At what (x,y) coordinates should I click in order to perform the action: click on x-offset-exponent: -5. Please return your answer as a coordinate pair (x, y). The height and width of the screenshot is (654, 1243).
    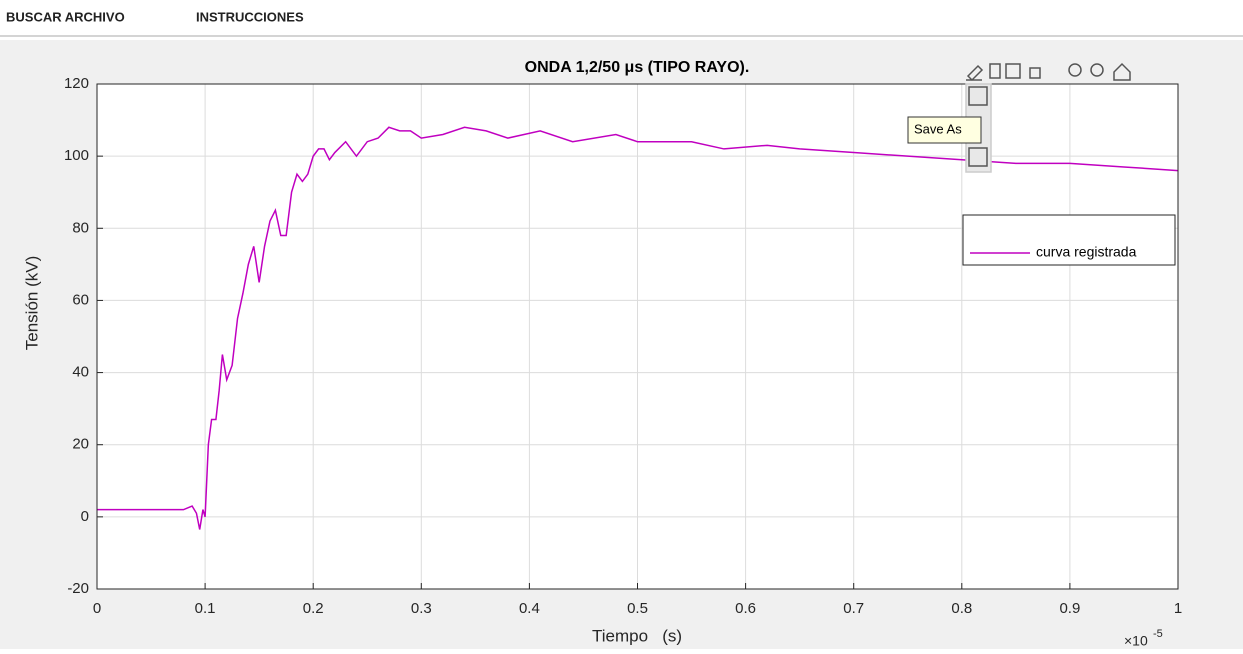
    Looking at the image, I should click on (1158, 634).